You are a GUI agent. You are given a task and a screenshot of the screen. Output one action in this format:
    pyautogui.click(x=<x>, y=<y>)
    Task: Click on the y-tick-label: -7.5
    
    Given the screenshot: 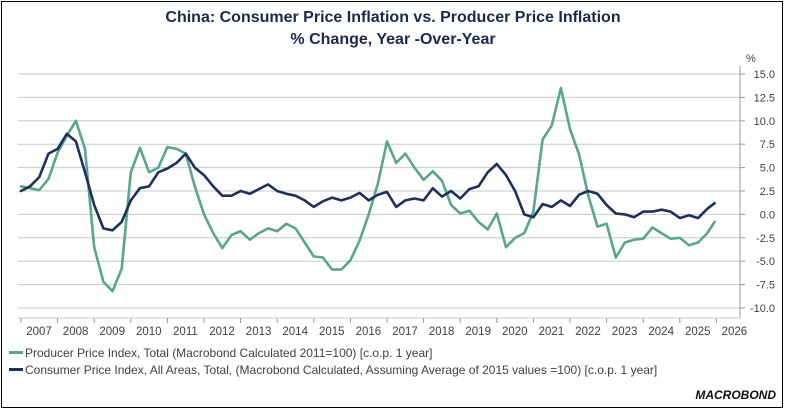 What is the action you would take?
    pyautogui.click(x=765, y=286)
    